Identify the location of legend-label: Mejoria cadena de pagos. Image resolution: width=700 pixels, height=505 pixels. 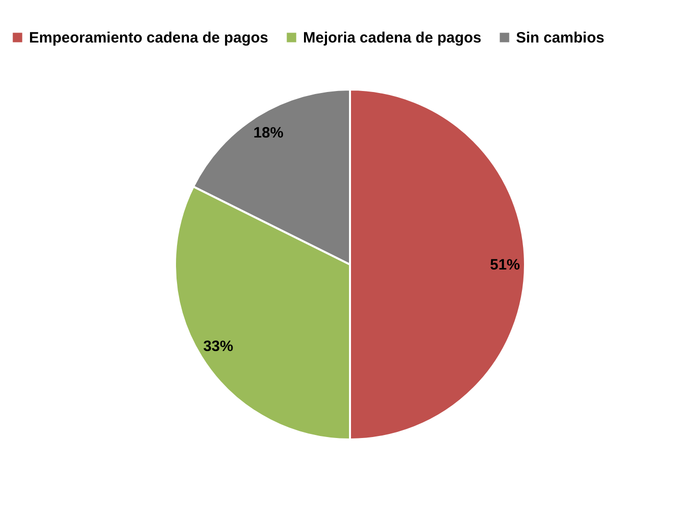
(392, 38).